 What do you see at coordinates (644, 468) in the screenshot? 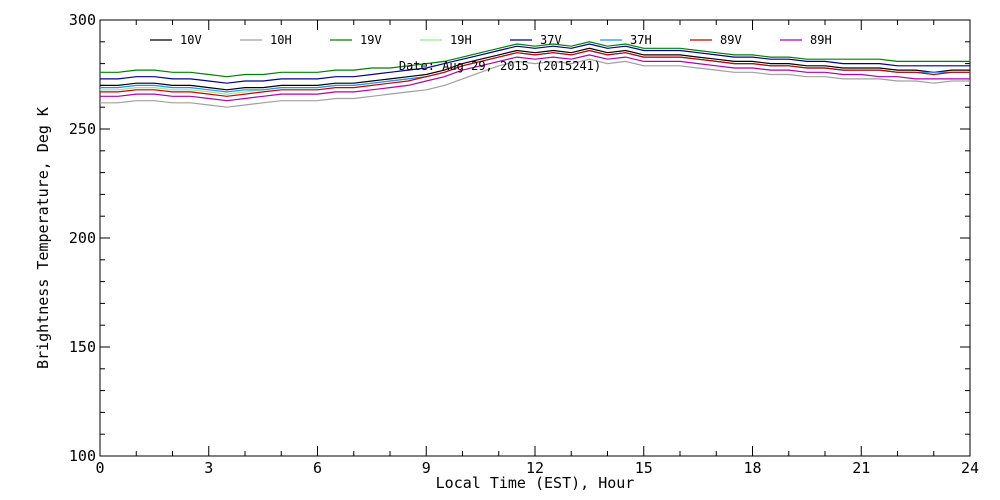
I see `x-tick-label: 15` at bounding box center [644, 468].